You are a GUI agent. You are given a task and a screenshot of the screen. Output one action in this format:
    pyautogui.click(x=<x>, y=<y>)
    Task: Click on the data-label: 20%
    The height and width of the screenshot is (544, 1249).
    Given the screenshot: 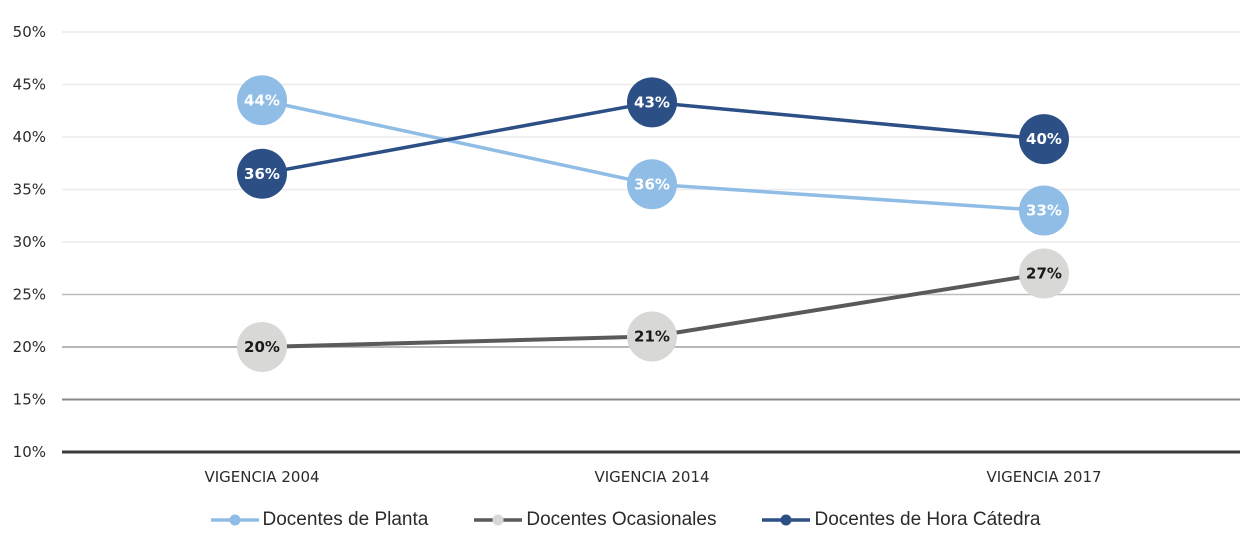 What is the action you would take?
    pyautogui.click(x=262, y=347)
    